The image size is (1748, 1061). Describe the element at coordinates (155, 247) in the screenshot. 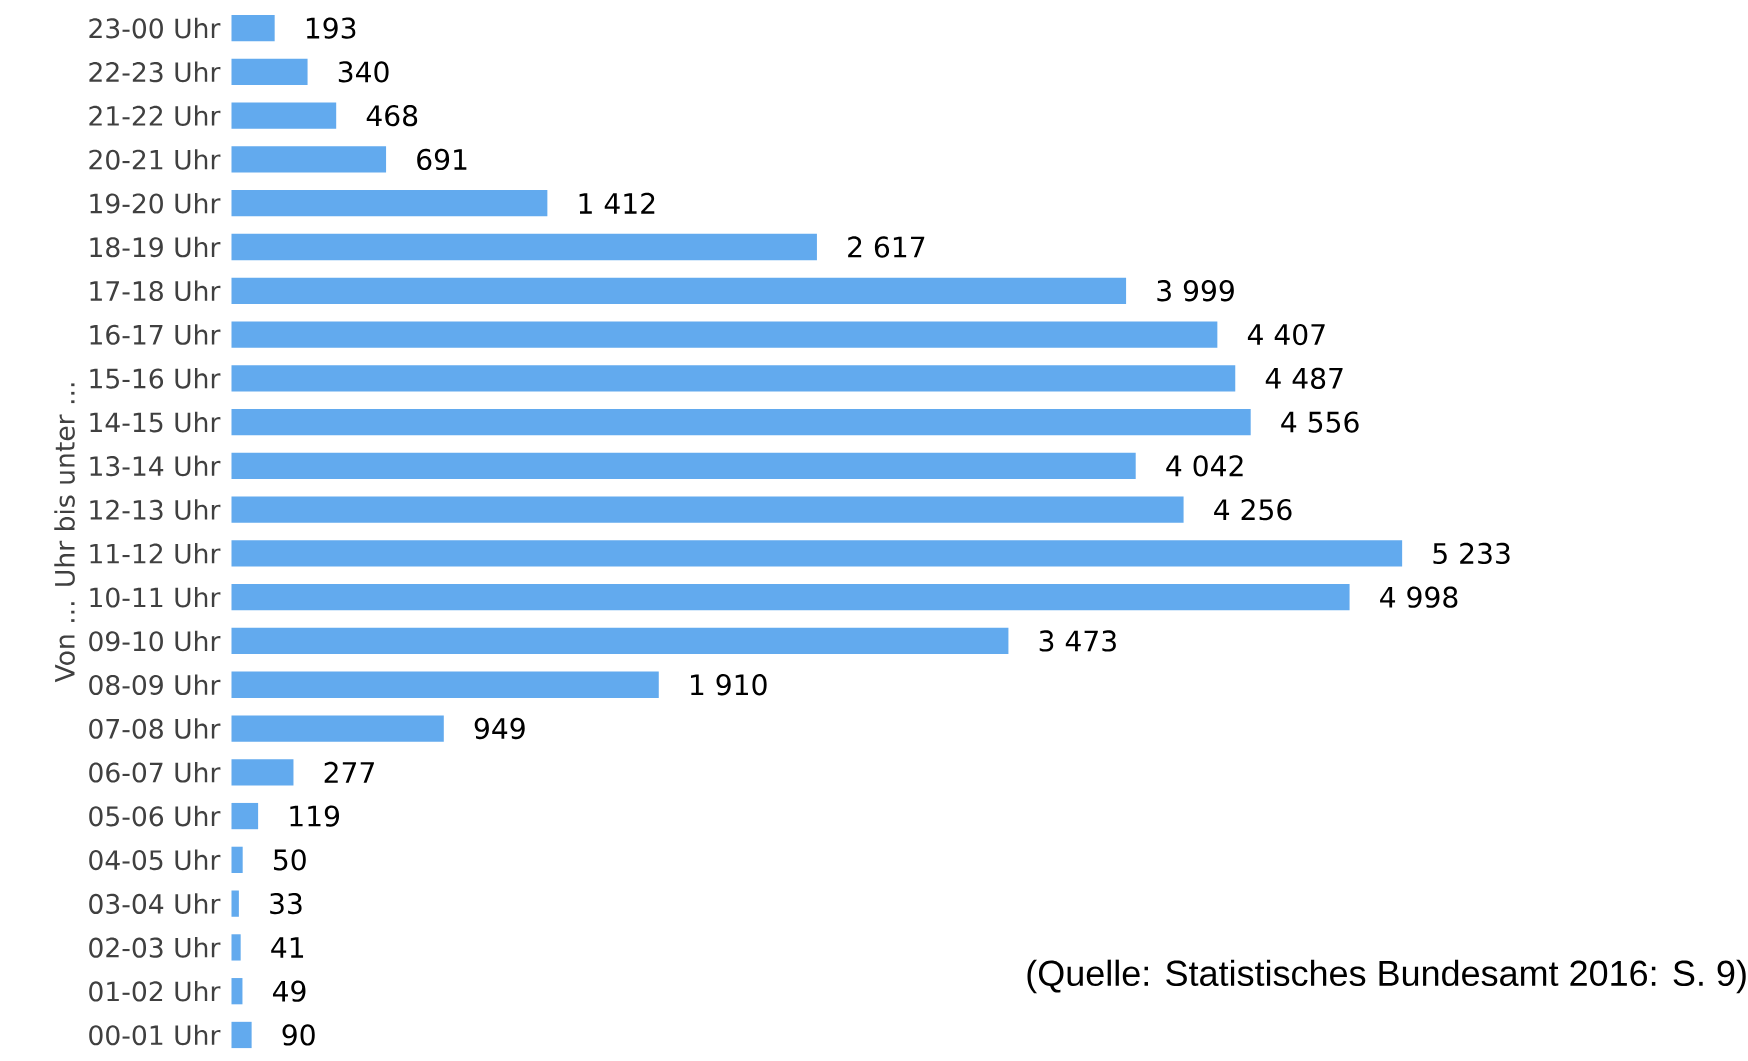

I see `y-tick-label: 18-19 Uhr` at that location.